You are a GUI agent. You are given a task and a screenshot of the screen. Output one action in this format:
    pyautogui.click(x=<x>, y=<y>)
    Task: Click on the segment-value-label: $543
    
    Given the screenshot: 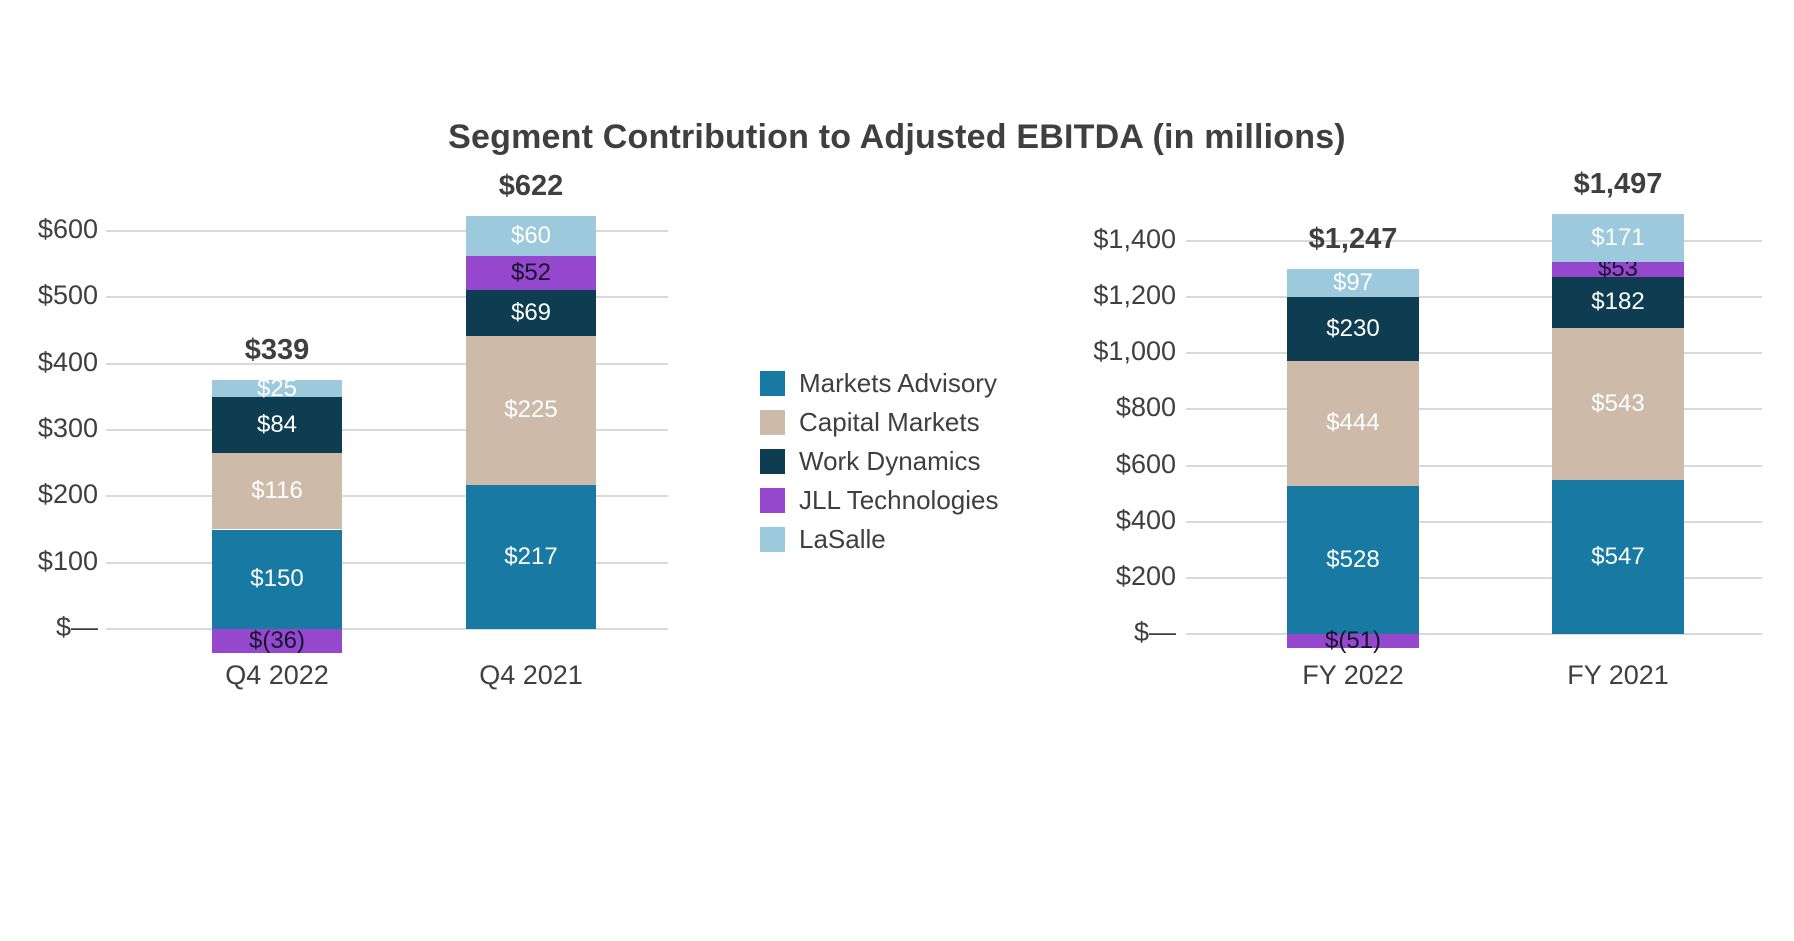 What is the action you would take?
    pyautogui.click(x=1618, y=404)
    